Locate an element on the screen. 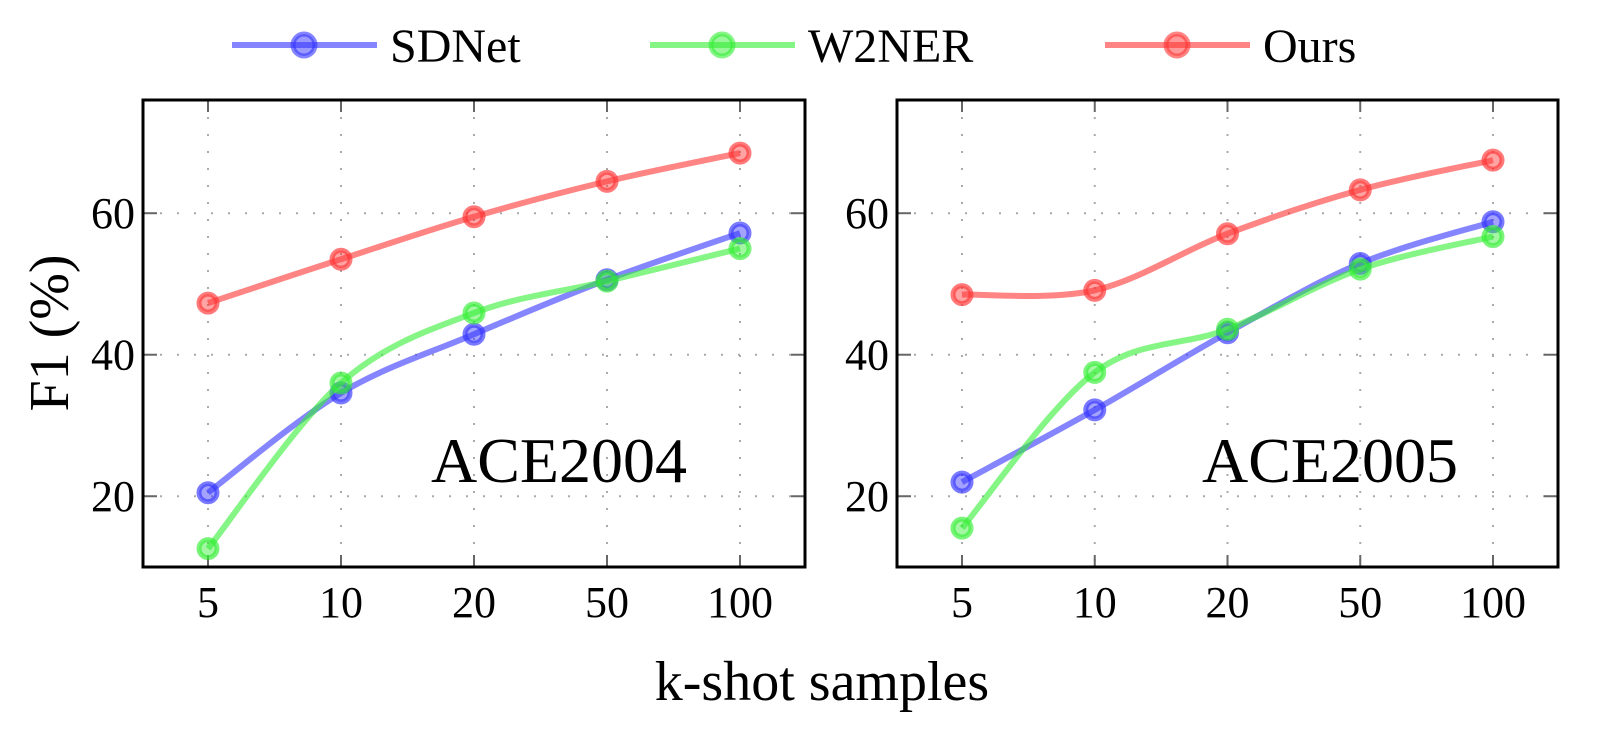  dataset-annotation: ACE2004 is located at coordinates (559, 460).